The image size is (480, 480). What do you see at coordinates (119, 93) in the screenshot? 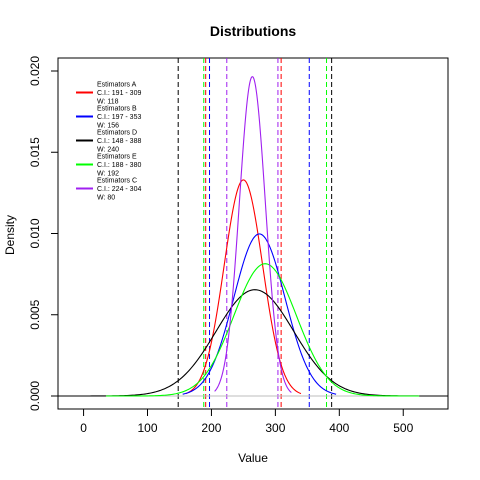
I see `legend-label-ci: C.I.: 191 - 309` at bounding box center [119, 93].